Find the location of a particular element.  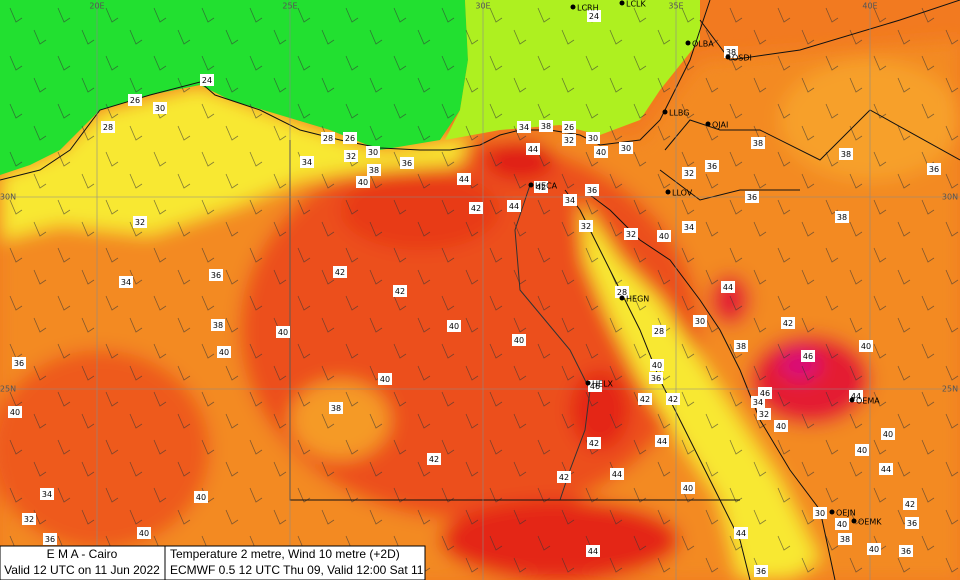

station-label: OEMK is located at coordinates (870, 522).